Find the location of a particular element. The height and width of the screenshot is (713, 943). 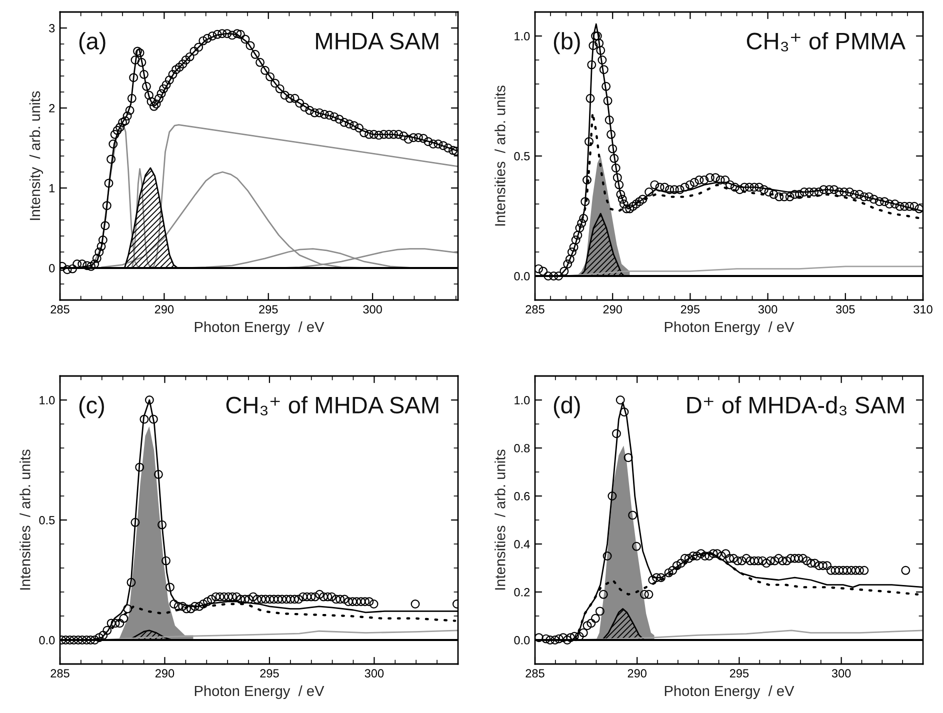

y-tick-label: 0.6 is located at coordinates (522, 496).